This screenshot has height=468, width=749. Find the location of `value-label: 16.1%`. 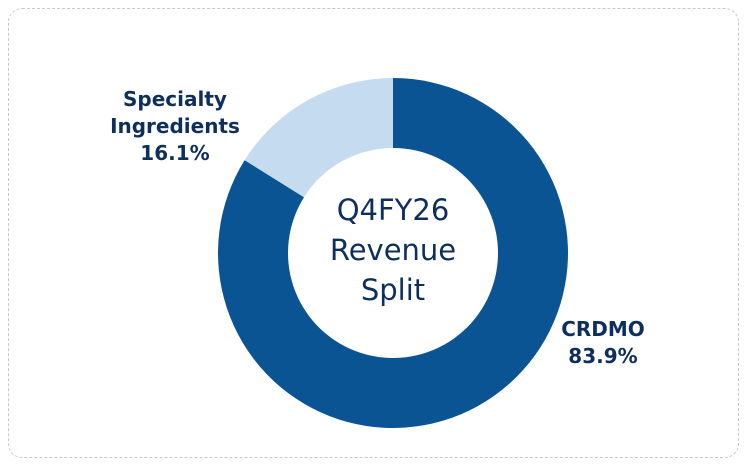

value-label: 16.1% is located at coordinates (175, 153).